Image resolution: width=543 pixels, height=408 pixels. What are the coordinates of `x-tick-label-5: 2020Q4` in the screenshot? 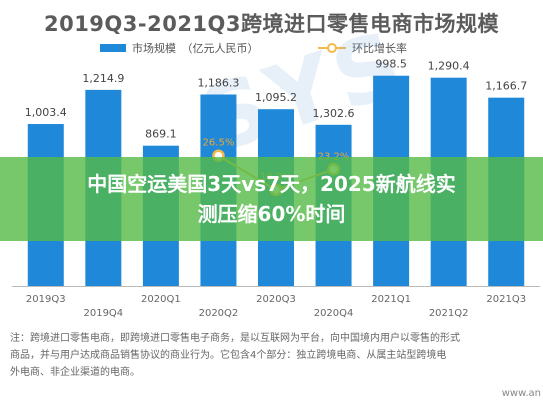 It's located at (334, 313).